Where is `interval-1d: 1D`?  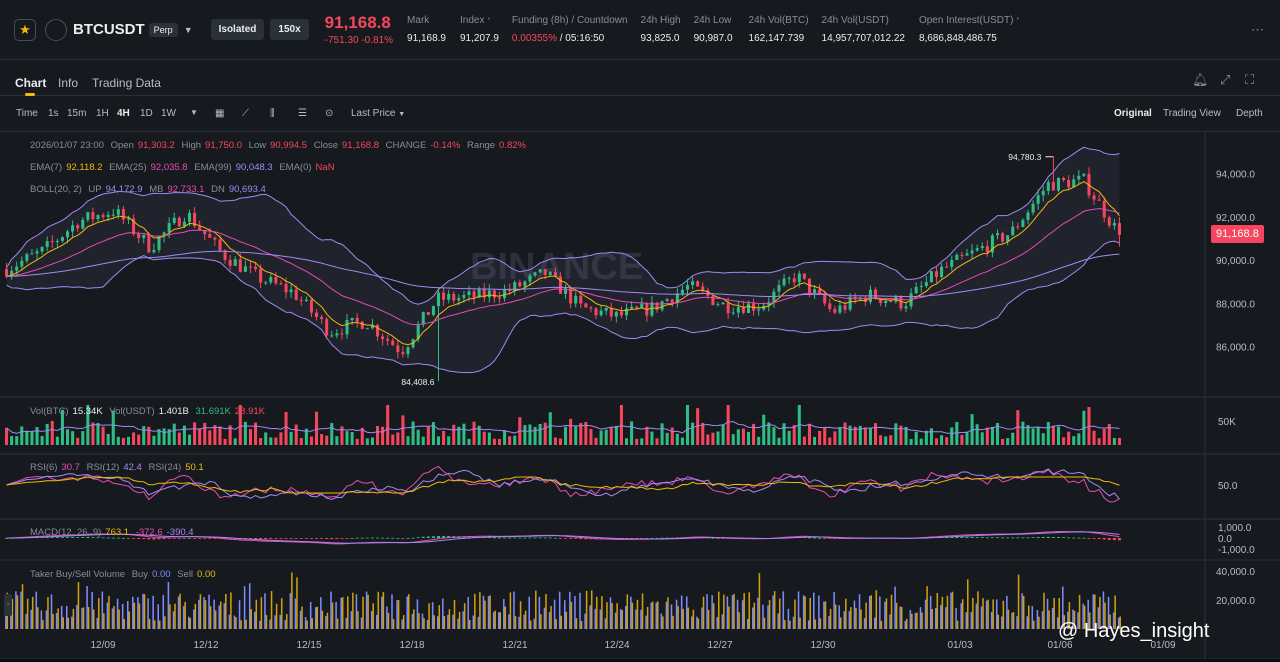
interval-1d: 1D is located at coordinates (146, 113).